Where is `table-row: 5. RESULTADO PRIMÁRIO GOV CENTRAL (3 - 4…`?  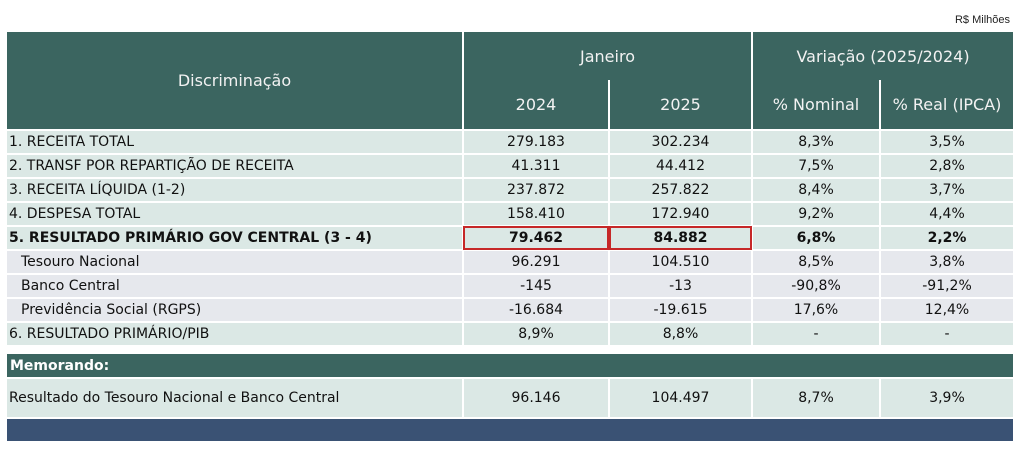
table-row: 5. RESULTADO PRIMÁRIO GOV CENTRAL (3 - 4… is located at coordinates (510, 237).